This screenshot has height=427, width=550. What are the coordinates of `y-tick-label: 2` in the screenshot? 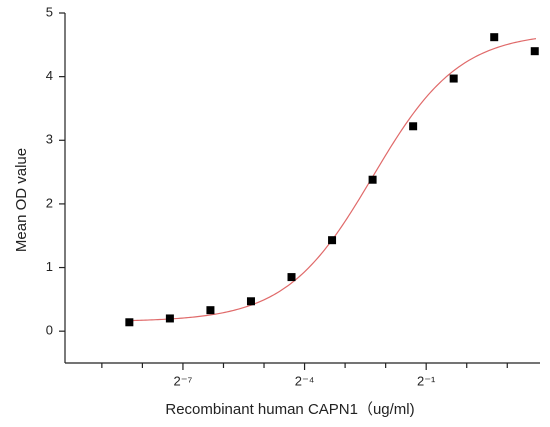 It's located at (49, 202).